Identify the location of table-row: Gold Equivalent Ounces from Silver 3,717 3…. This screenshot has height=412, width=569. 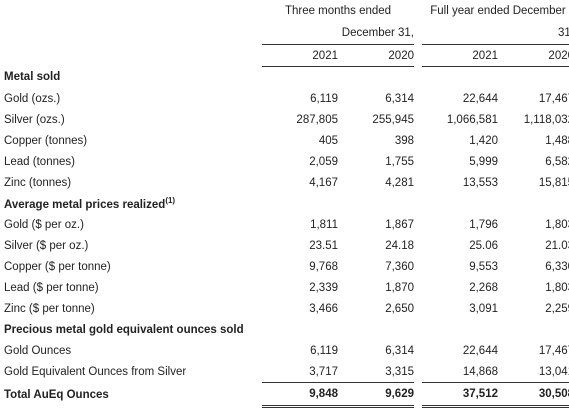
(285, 372).